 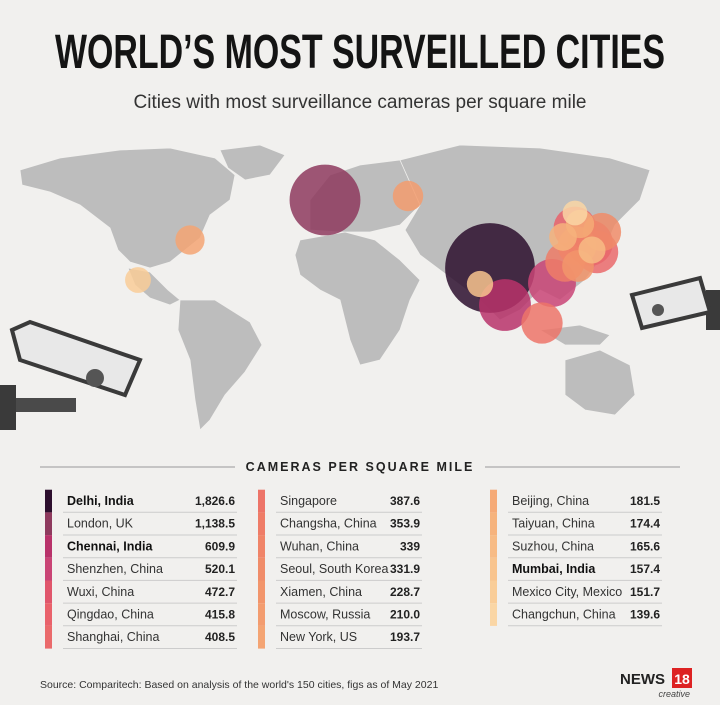 I want to click on camera-arm, so click(x=46, y=405).